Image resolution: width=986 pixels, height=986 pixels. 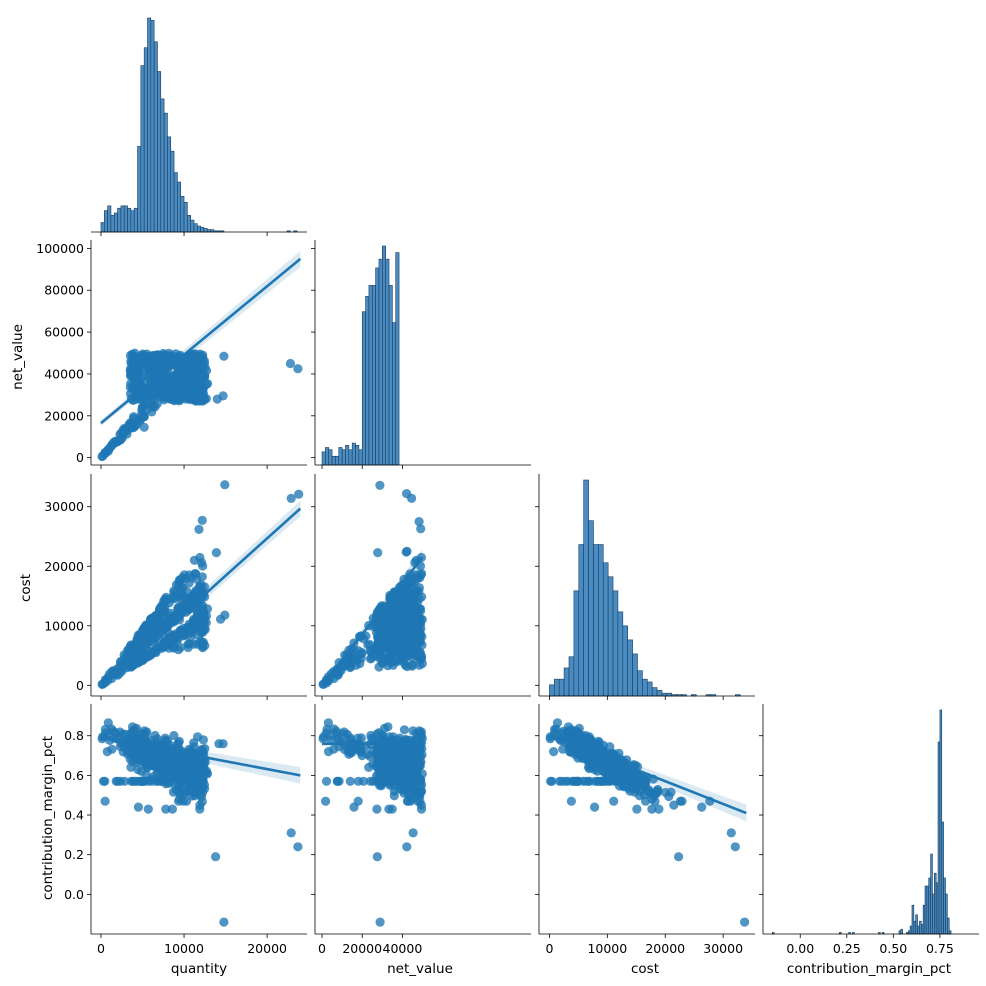 I want to click on regression-line, so click(x=201, y=598).